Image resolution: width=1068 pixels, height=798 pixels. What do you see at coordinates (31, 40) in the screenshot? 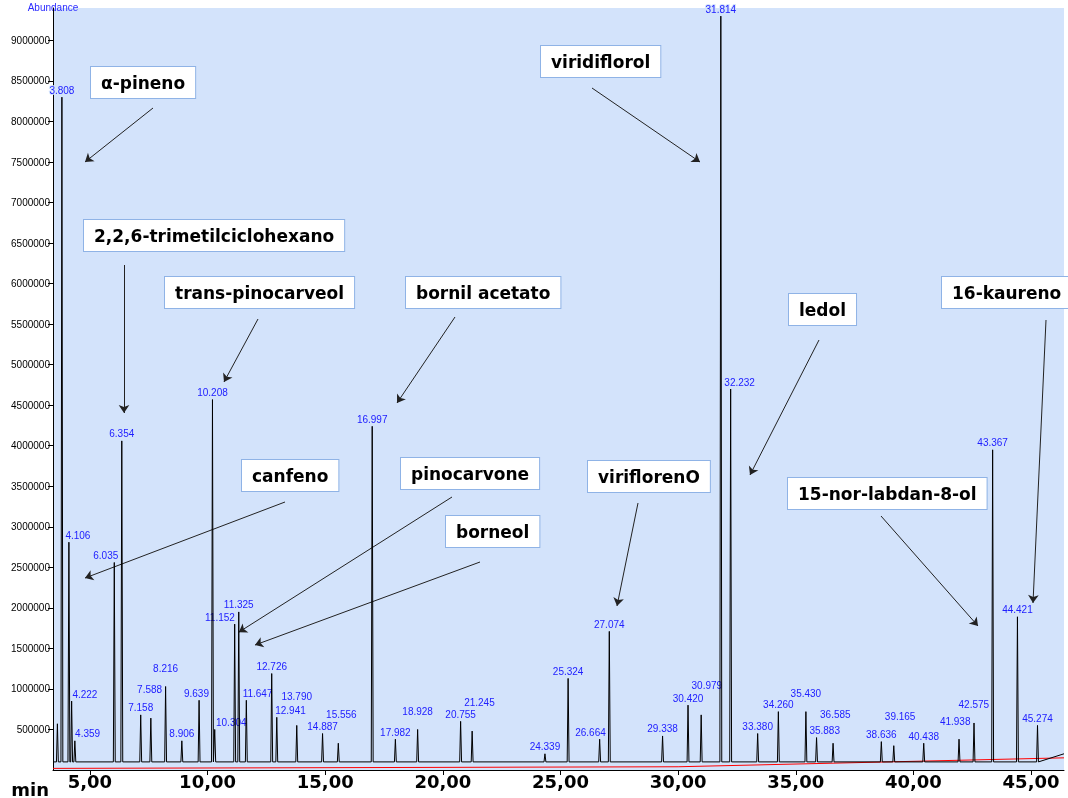
I see `y-tick-label: 9000000` at bounding box center [31, 40].